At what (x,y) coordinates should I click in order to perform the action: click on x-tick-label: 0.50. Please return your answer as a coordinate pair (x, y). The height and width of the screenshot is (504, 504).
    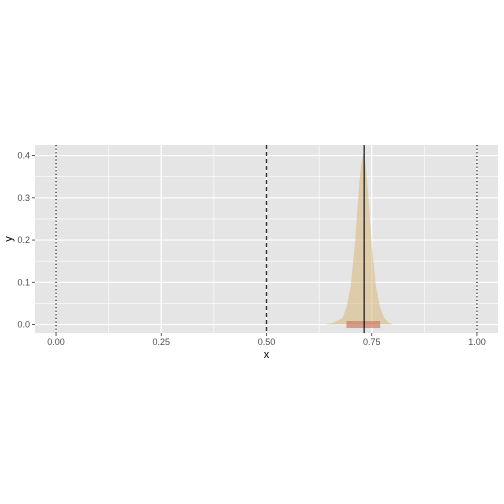
    Looking at the image, I should click on (267, 342).